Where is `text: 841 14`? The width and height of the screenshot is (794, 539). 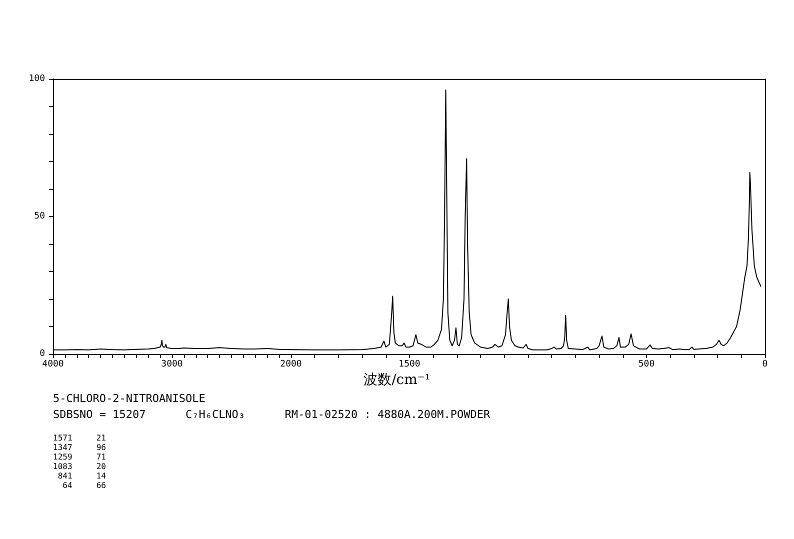 text: 841 14 is located at coordinates (79, 476).